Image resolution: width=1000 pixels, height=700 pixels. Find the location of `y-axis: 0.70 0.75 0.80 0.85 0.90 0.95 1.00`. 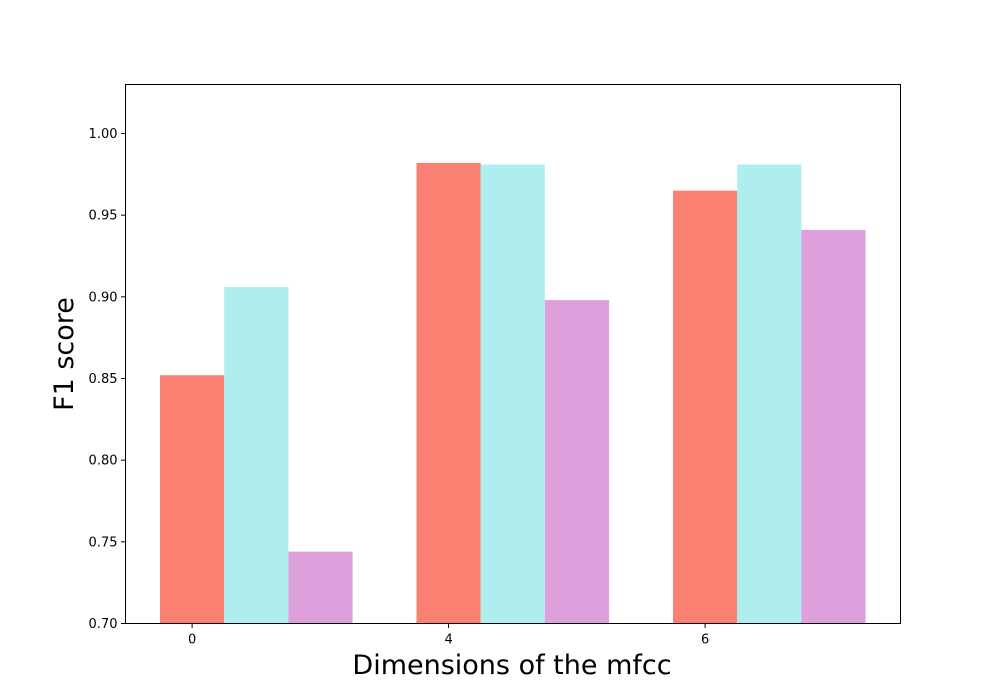

y-axis: 0.70 0.75 0.80 0.85 0.90 0.95 1.00 is located at coordinates (107, 379).